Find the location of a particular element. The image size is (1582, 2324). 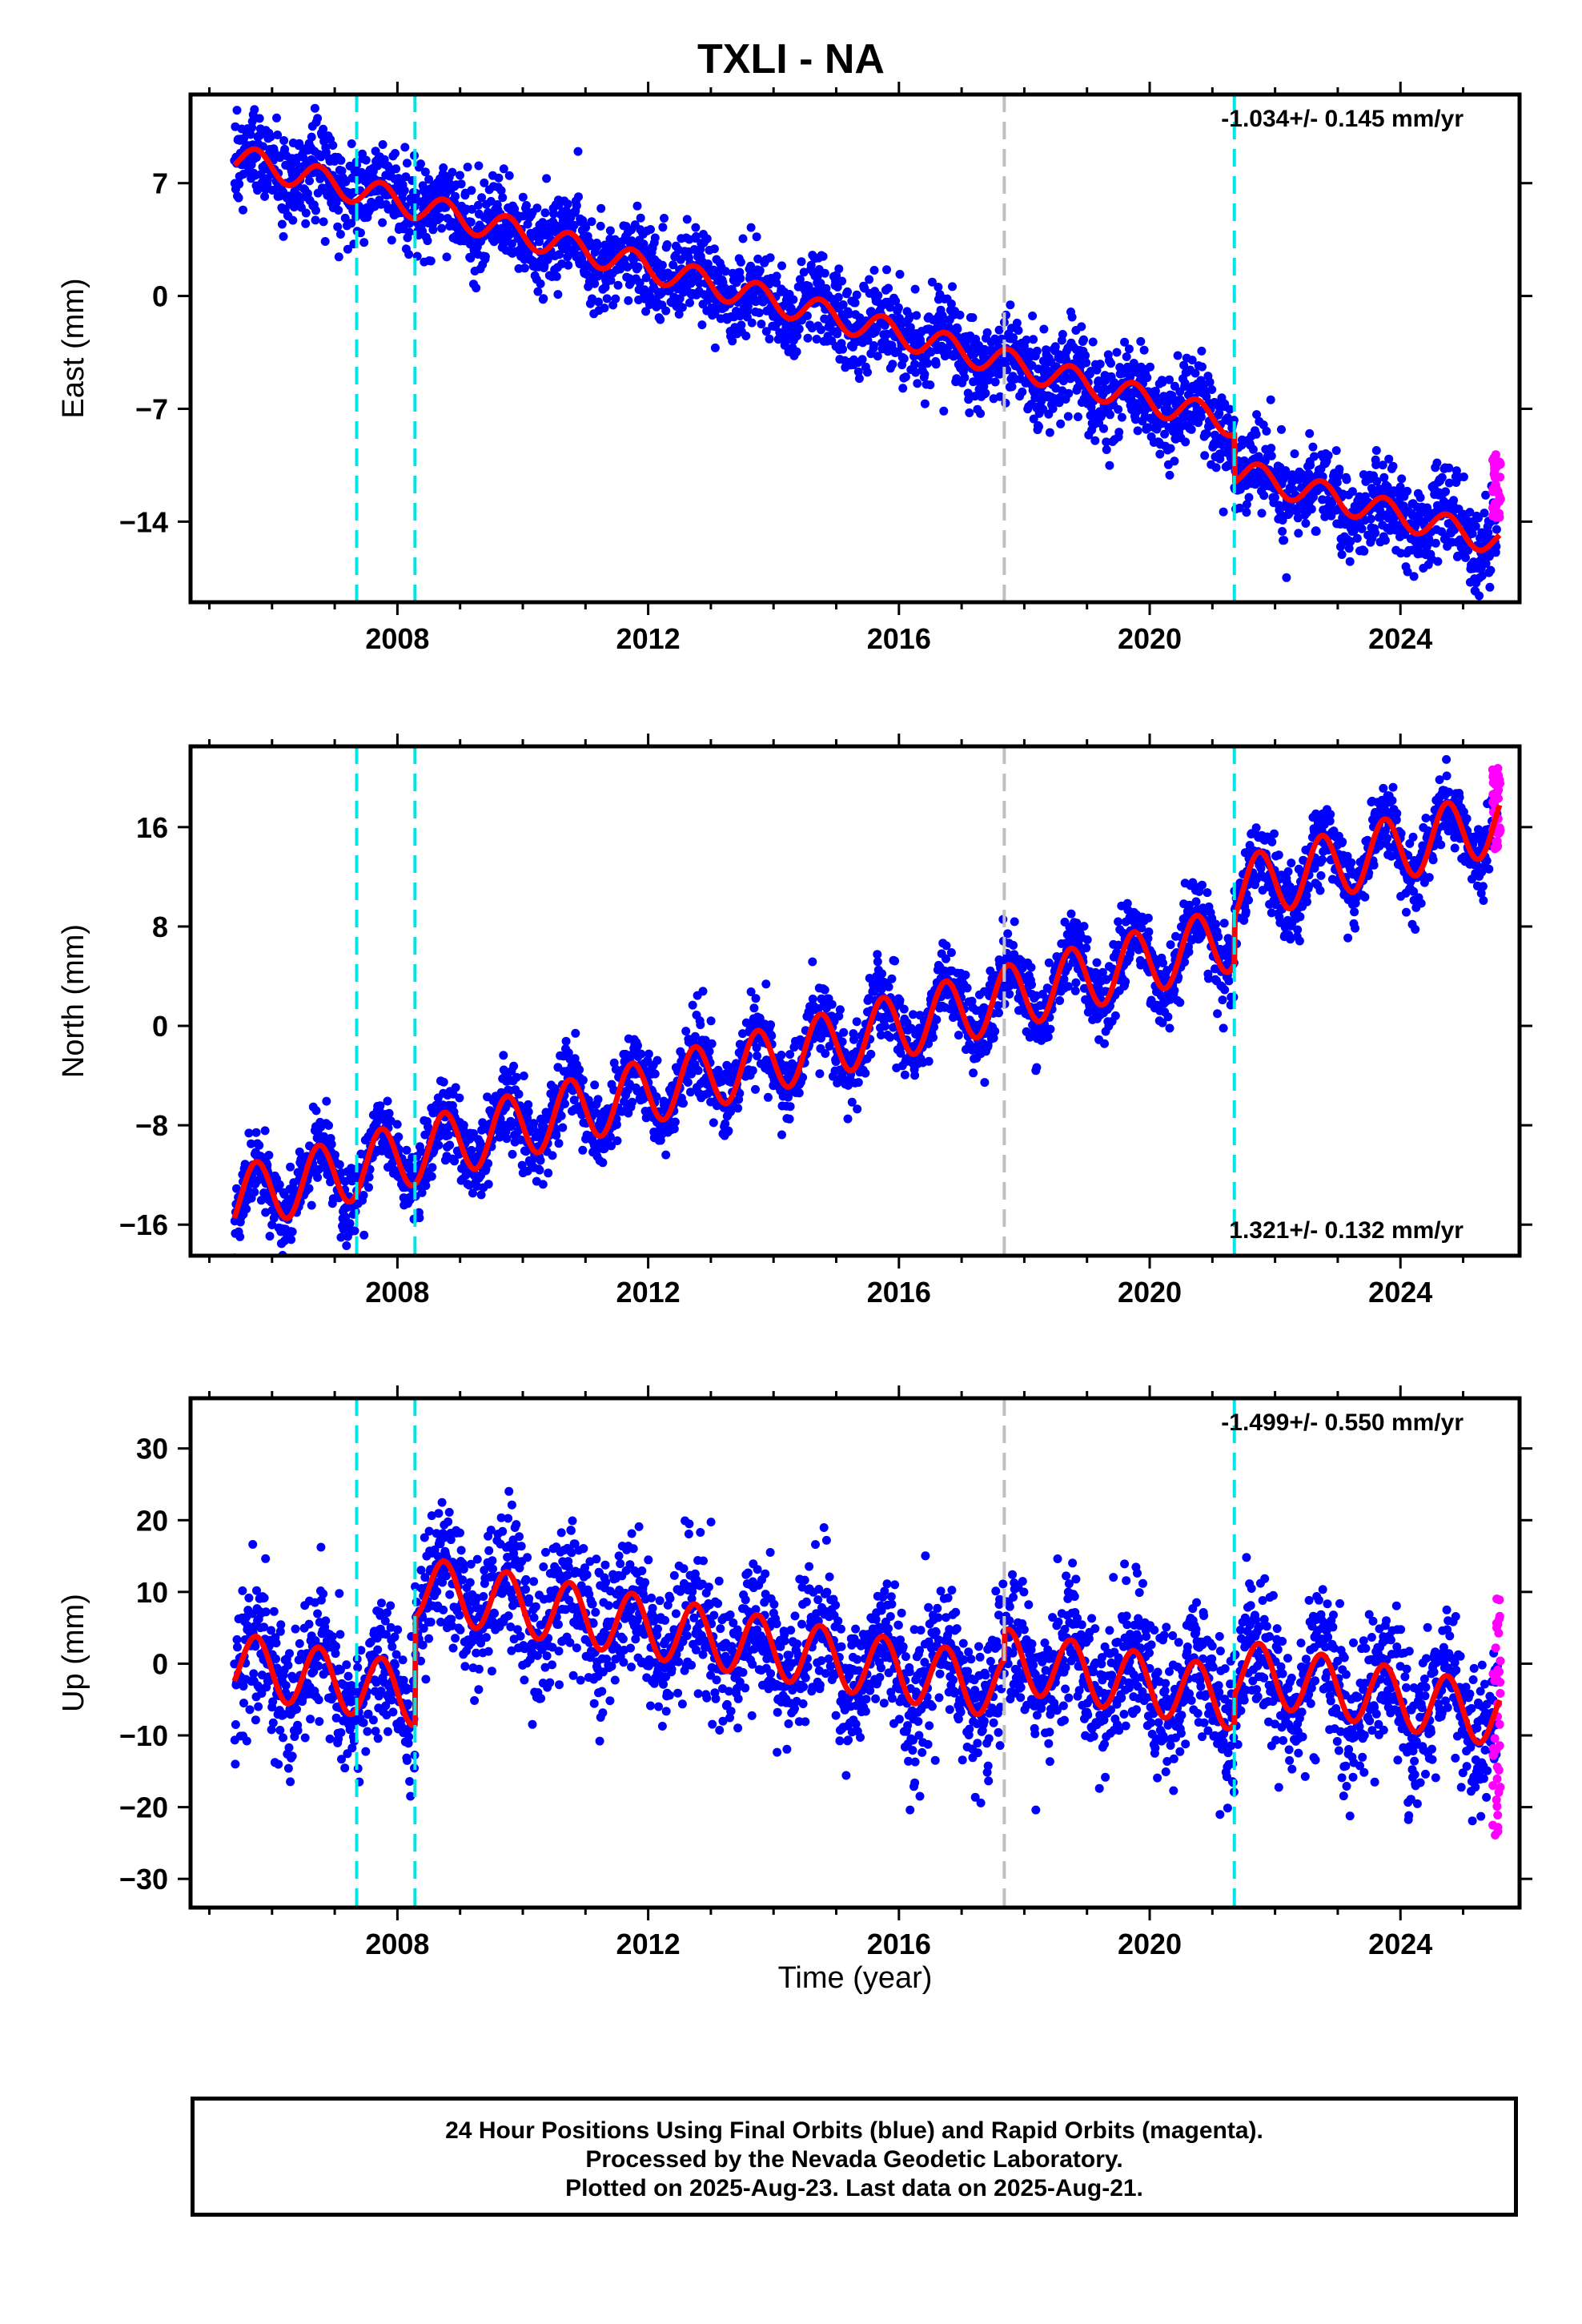

y-tick-label: −14 is located at coordinates (144, 521).